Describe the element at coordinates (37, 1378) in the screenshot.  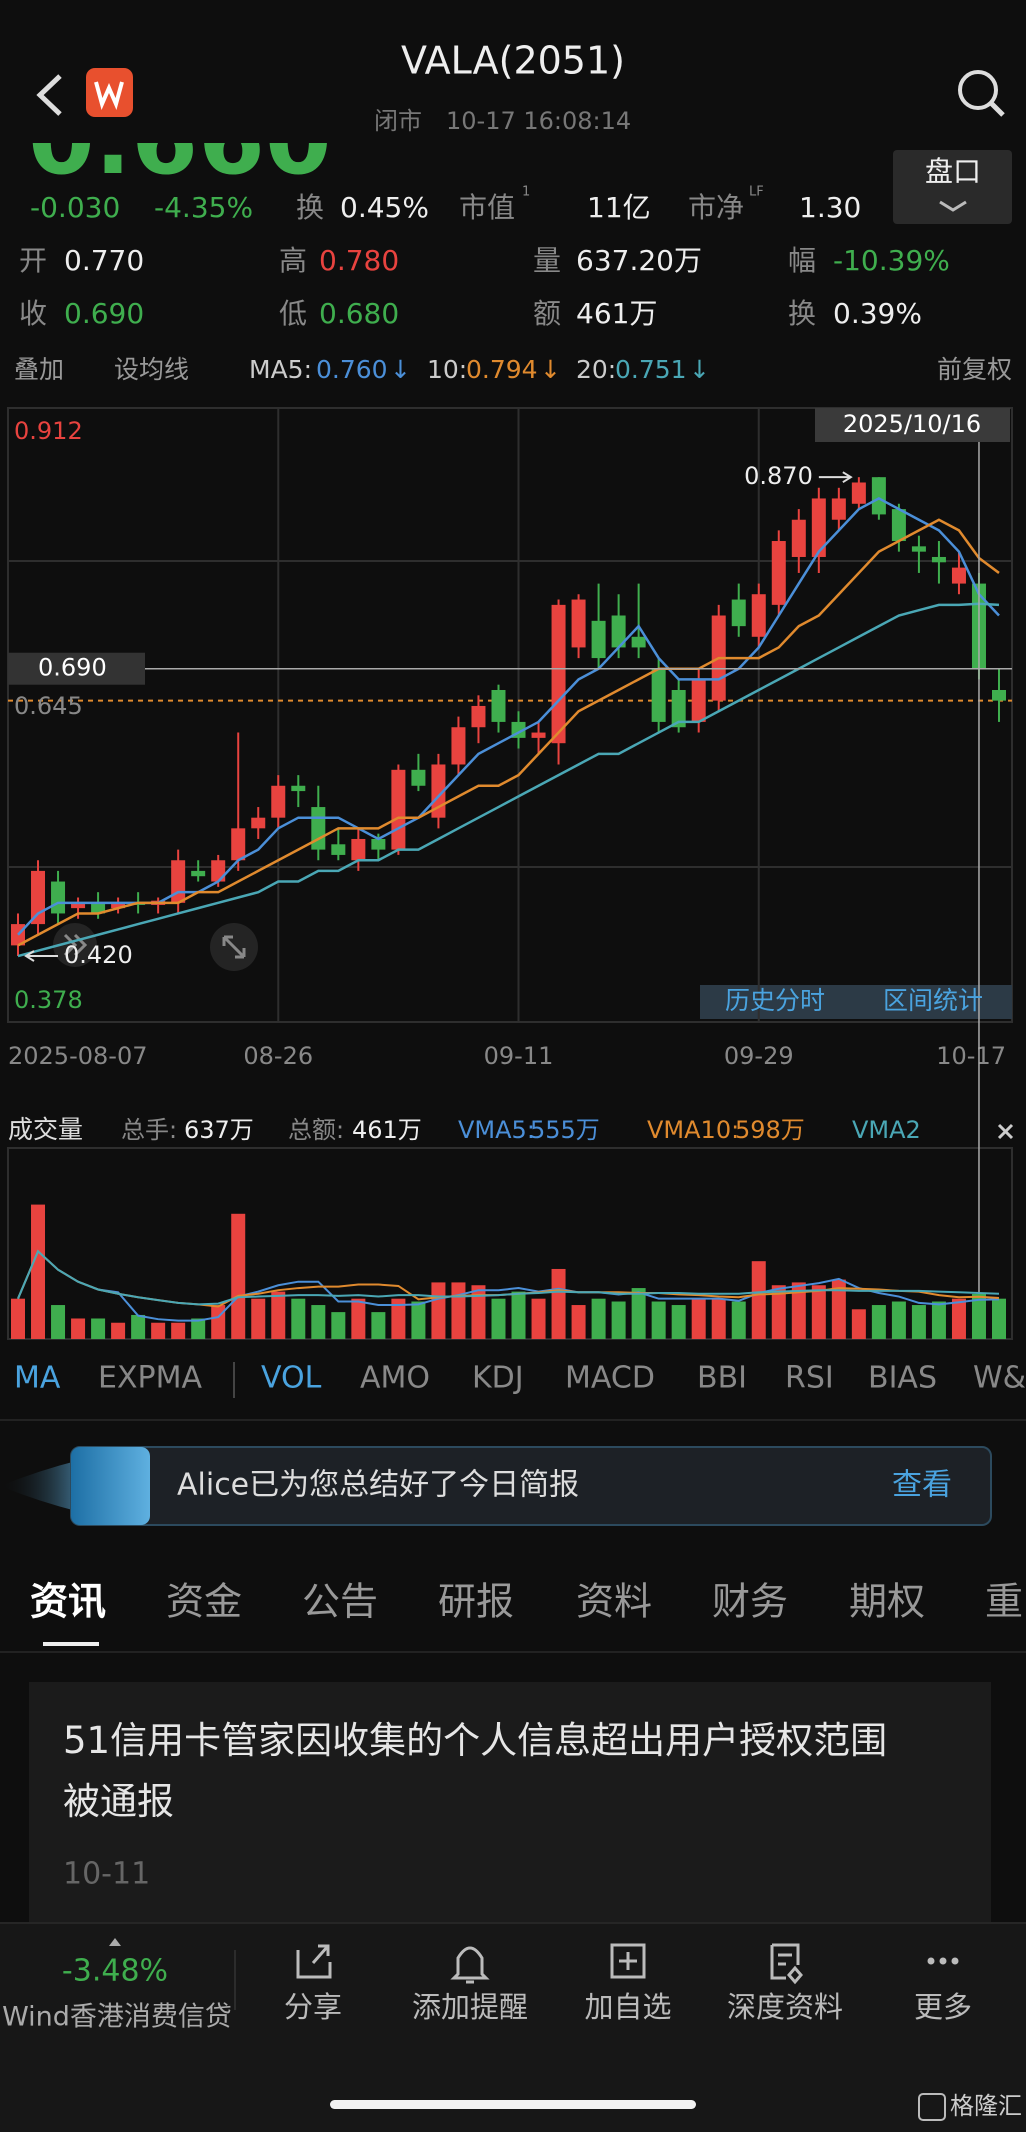
I see `indicator-tab: MA` at that location.